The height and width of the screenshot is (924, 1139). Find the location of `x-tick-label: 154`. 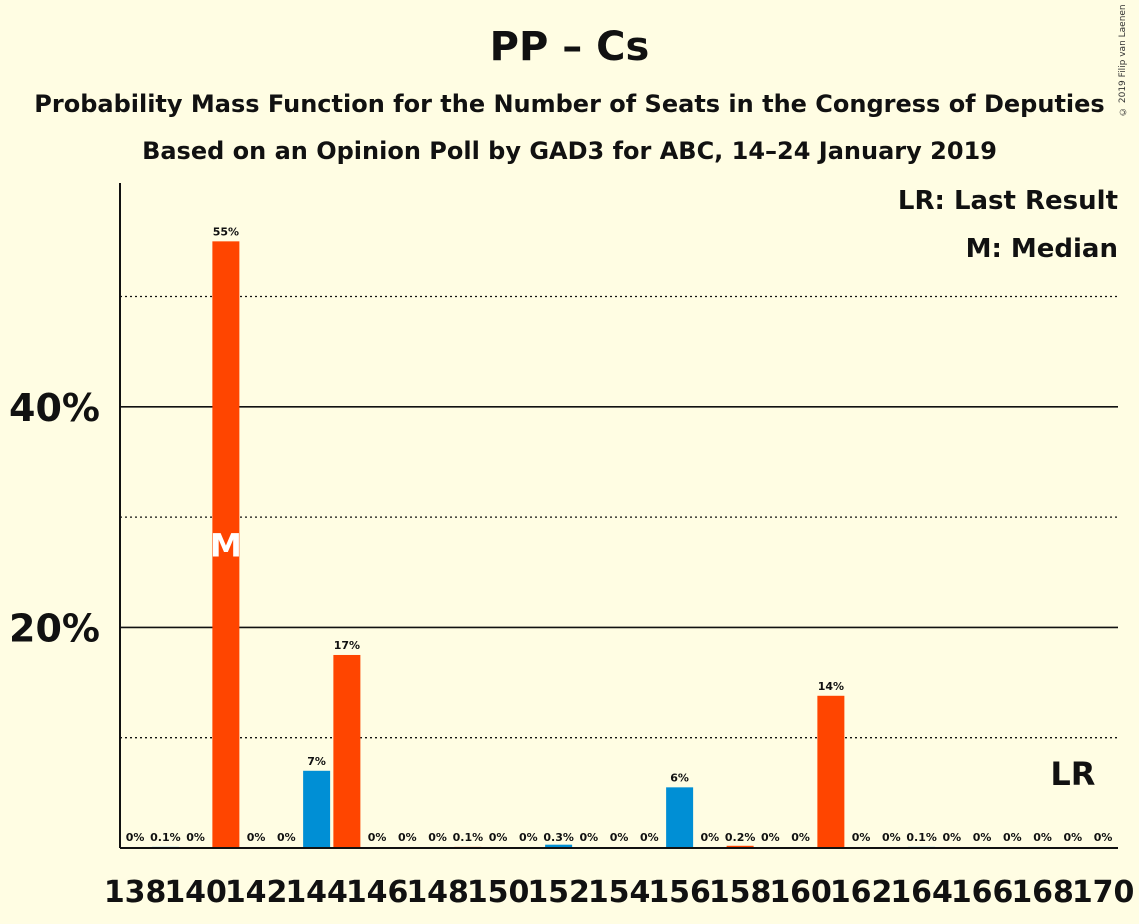

x-tick-label: 154 is located at coordinates (619, 892).